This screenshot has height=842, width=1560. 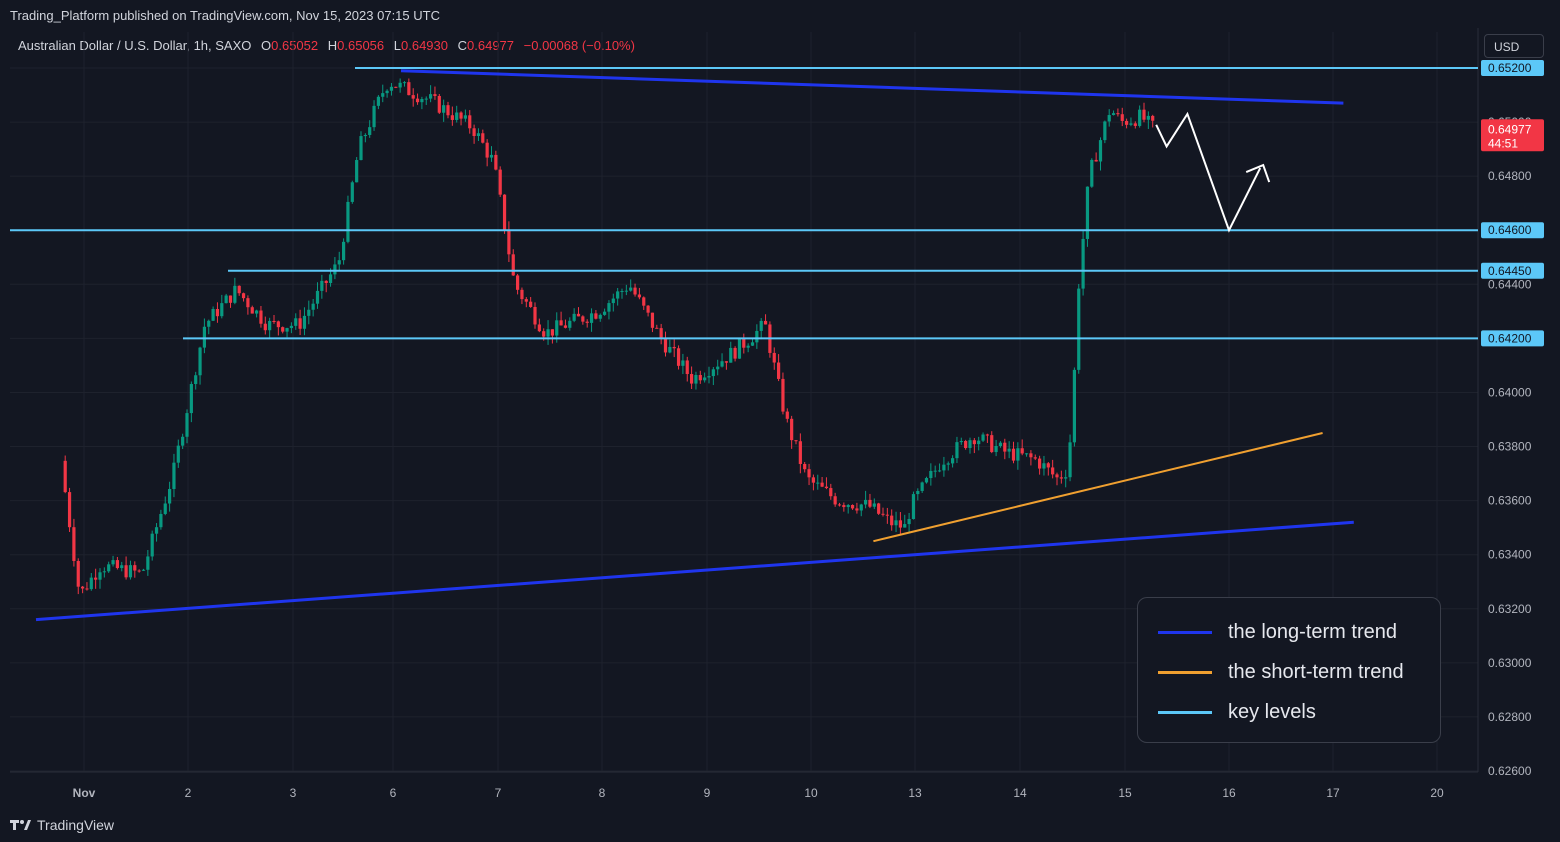 I want to click on projection-path, so click(x=1213, y=172).